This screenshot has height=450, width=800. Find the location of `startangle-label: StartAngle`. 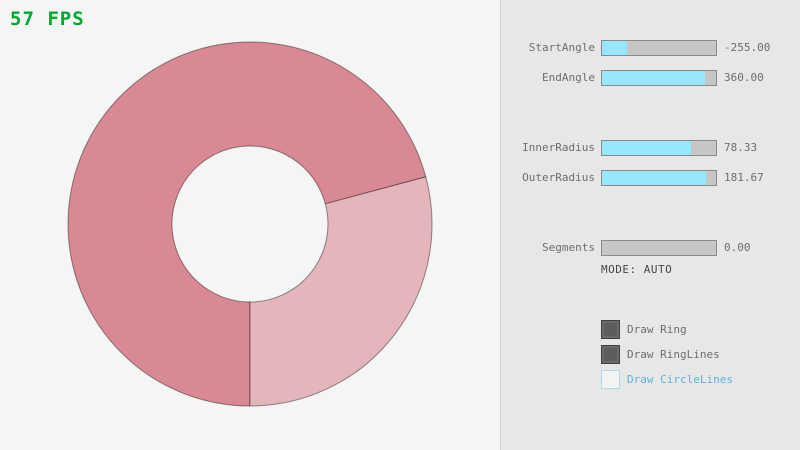

startangle-label: StartAngle is located at coordinates (561, 47).